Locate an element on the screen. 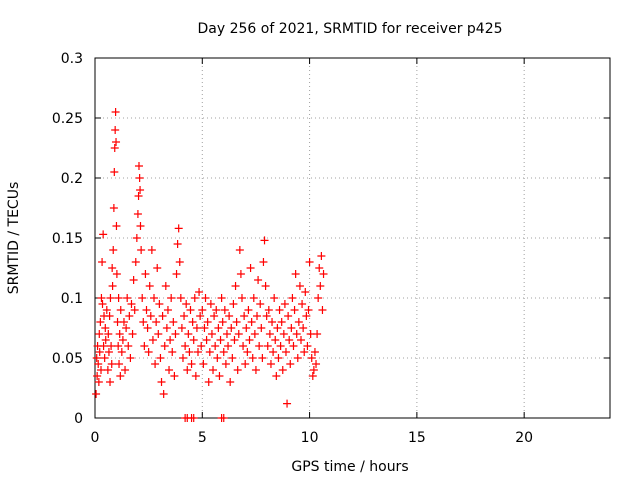 The height and width of the screenshot is (480, 640). y-tick-label: 0.05 is located at coordinates (67, 359).